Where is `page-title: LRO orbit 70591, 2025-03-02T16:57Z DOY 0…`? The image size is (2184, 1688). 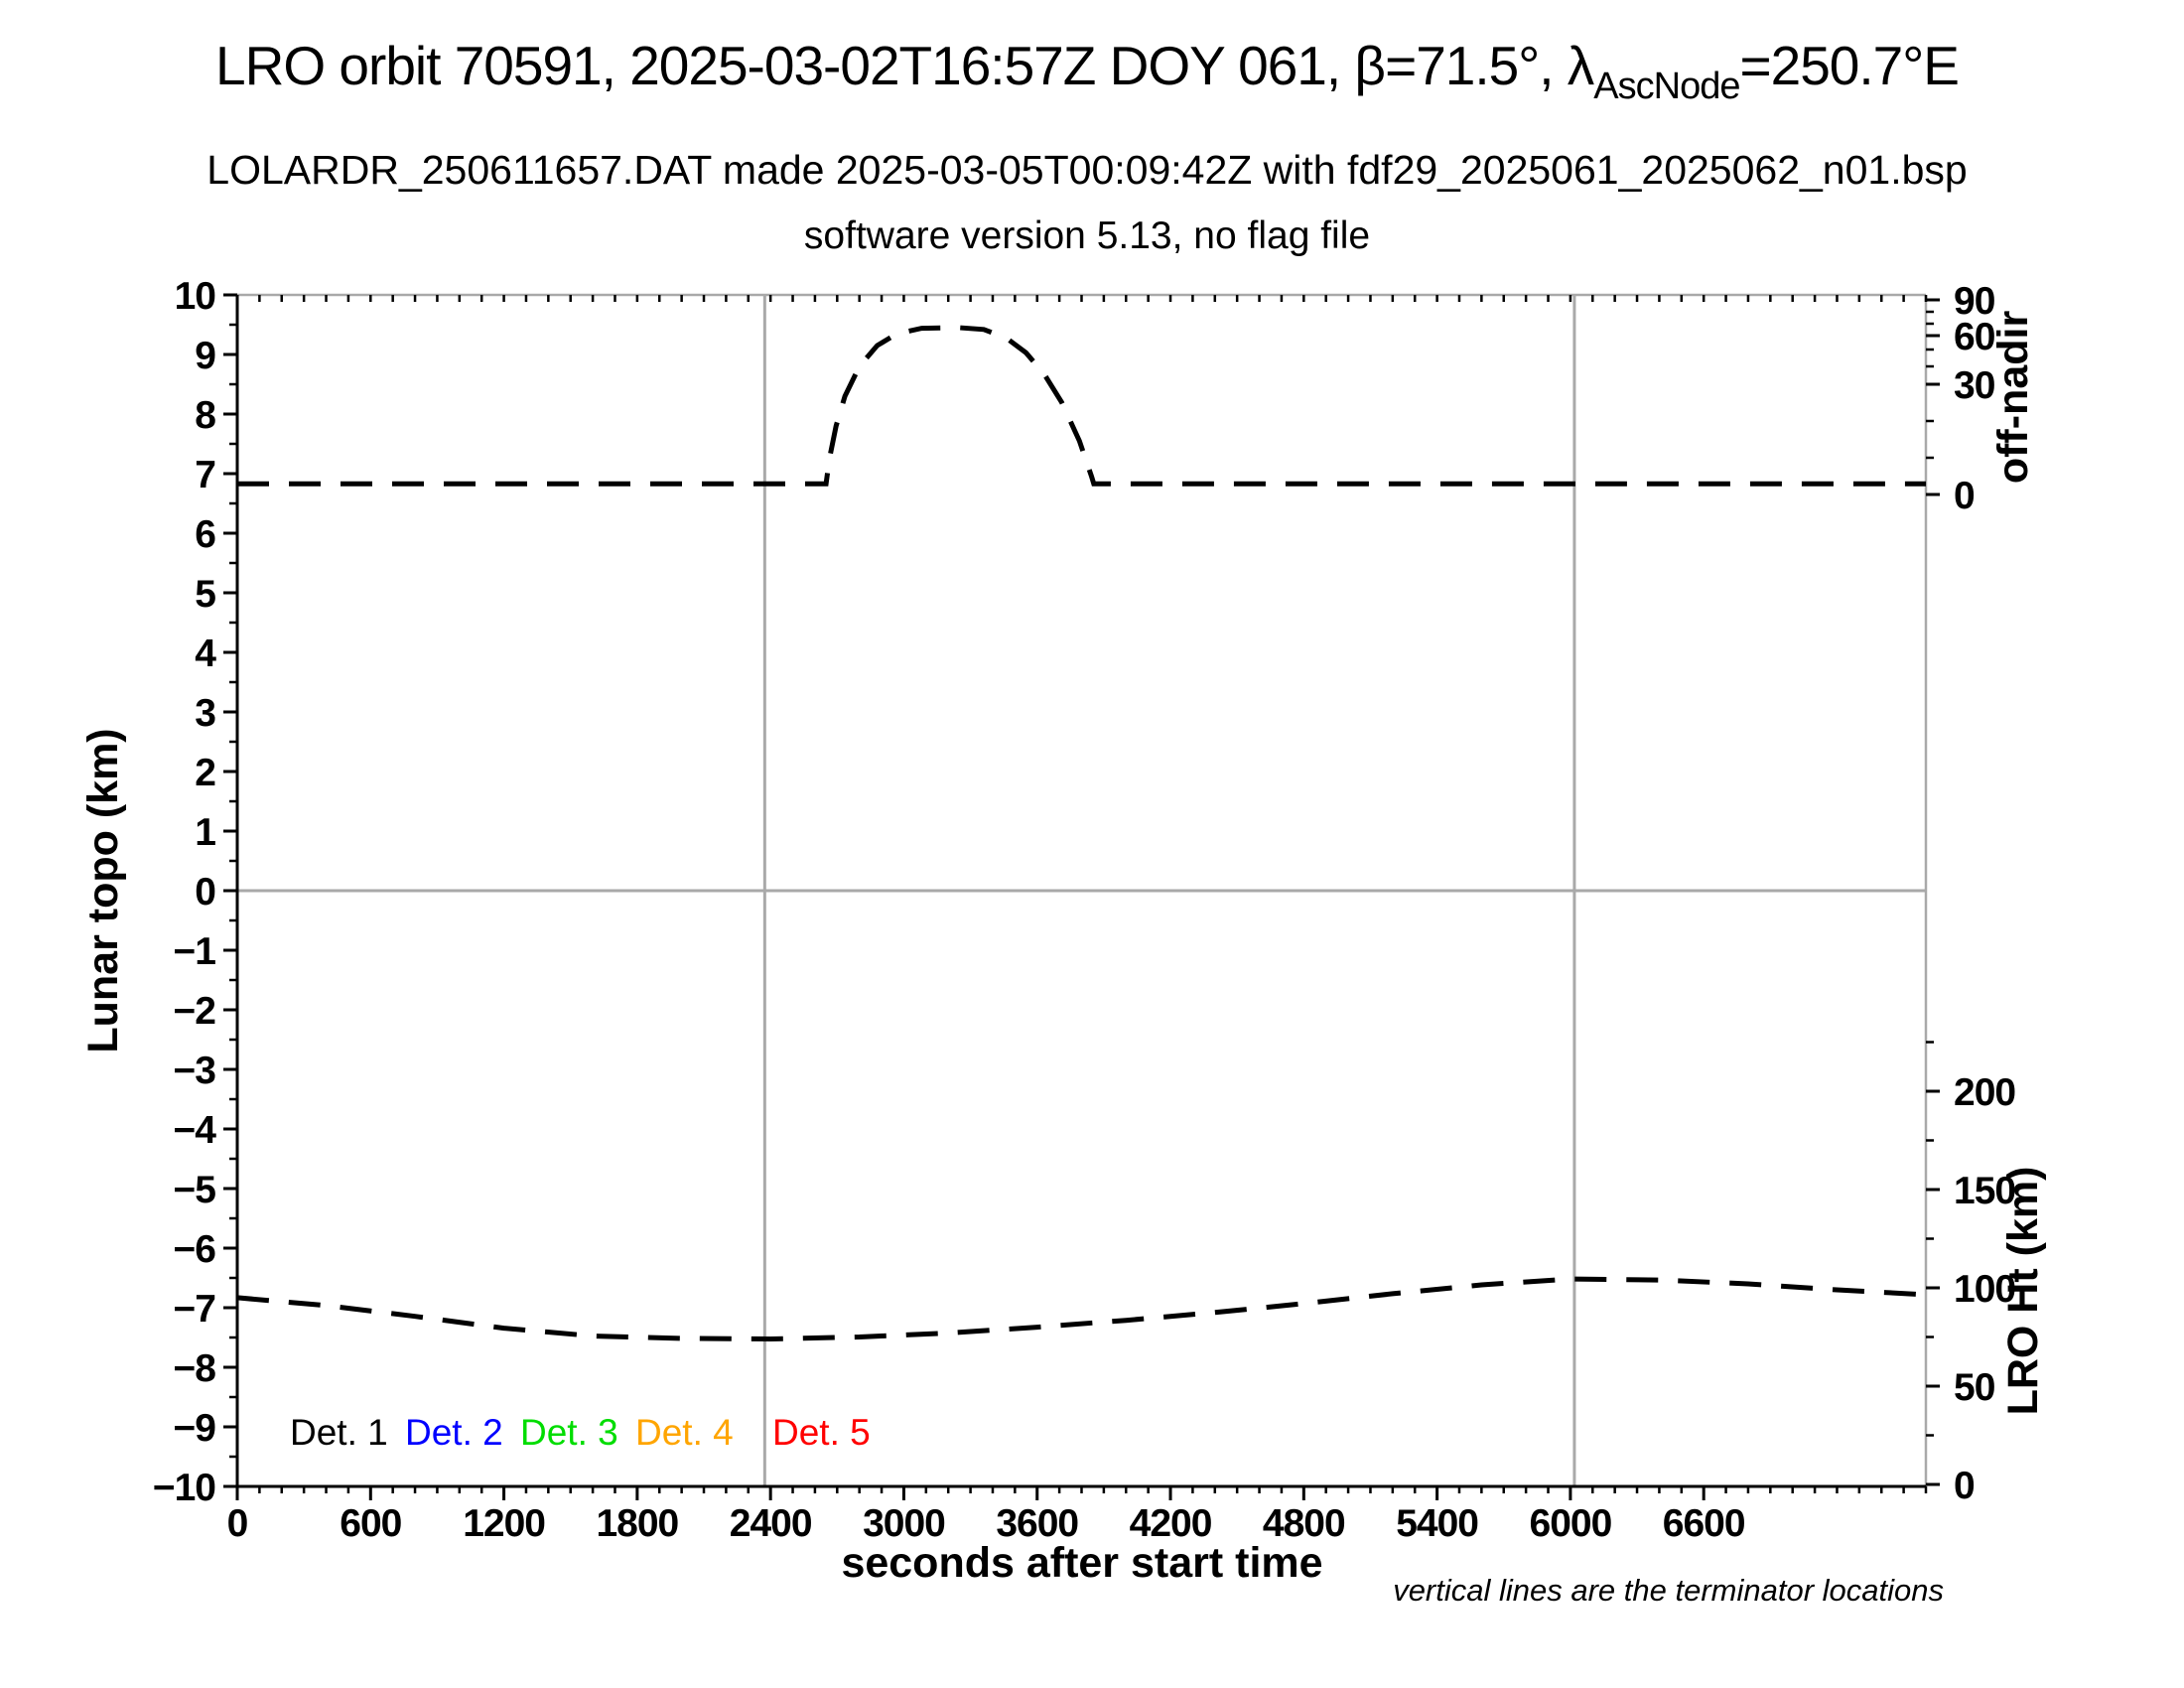 page-title: LRO orbit 70591, 2025-03-02T16:57Z DOY 0… is located at coordinates (1087, 71).